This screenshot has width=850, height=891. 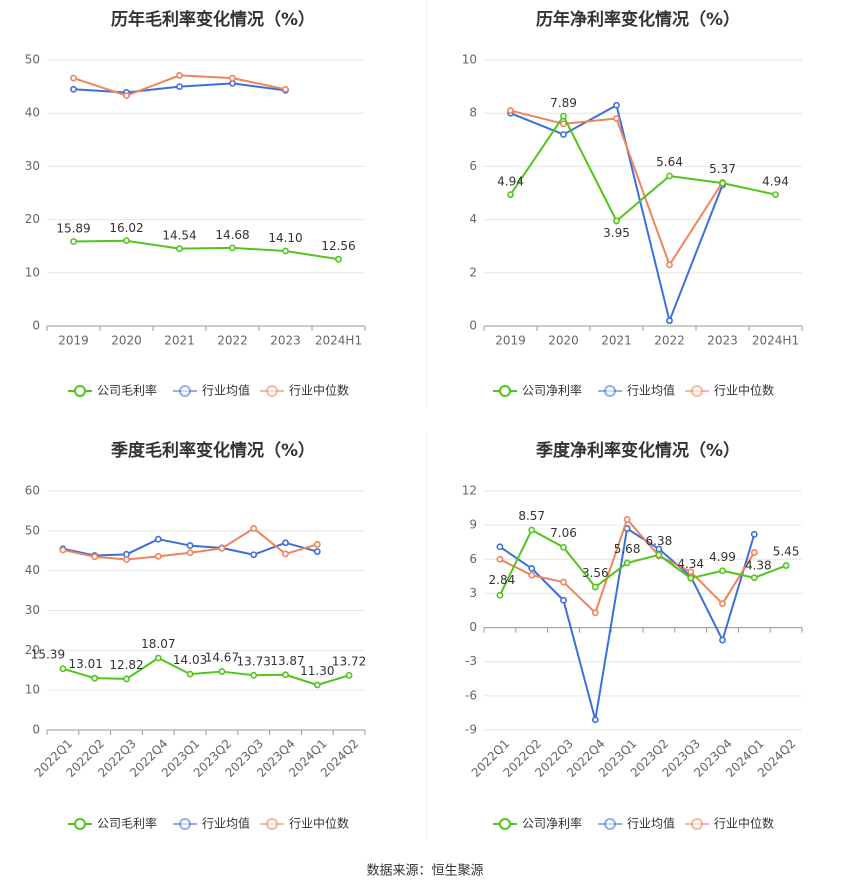 What do you see at coordinates (722, 557) in the screenshot?
I see `data-label: 4.99` at bounding box center [722, 557].